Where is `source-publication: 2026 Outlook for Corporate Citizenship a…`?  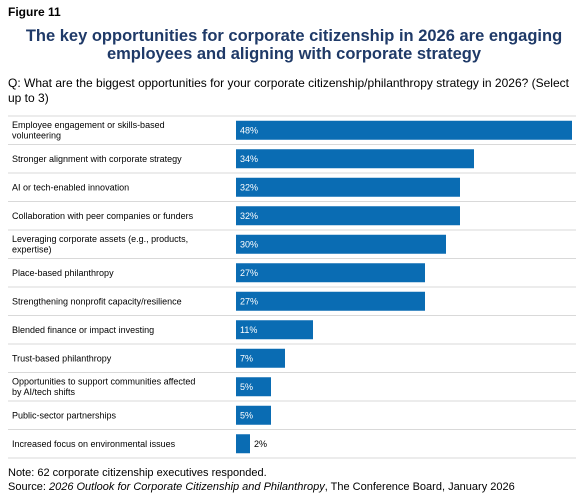
source-publication: 2026 Outlook for Corporate Citizenship a… is located at coordinates (186, 487).